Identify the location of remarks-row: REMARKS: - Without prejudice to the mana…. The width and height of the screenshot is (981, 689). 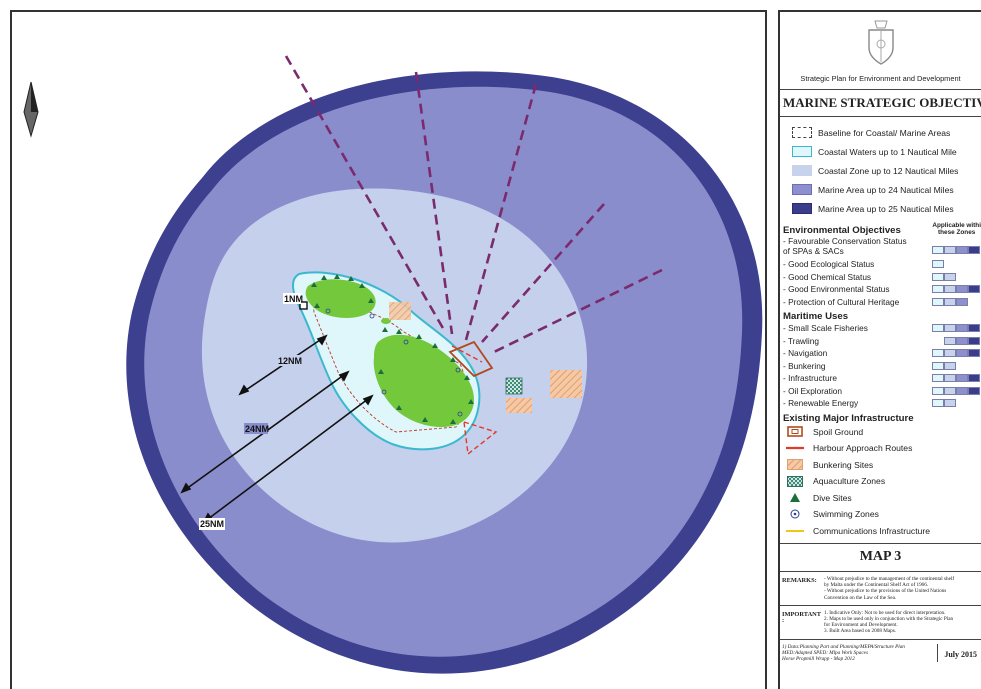
(880, 589).